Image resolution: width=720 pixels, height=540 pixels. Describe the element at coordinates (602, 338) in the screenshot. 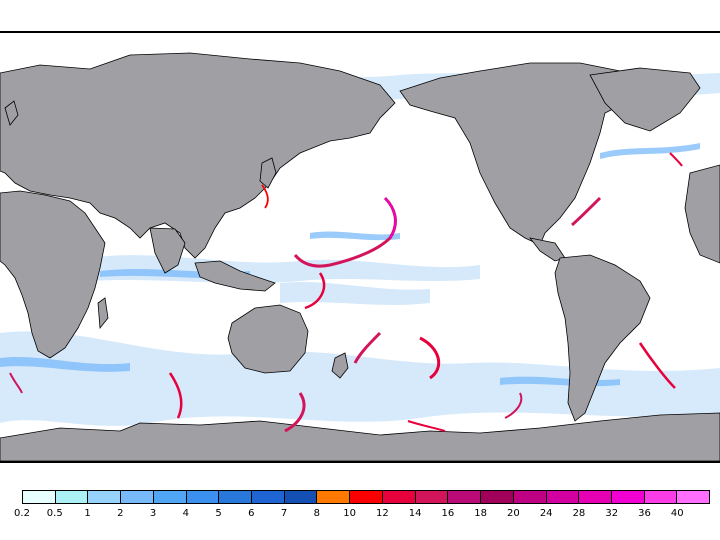

I see `south-america-landmass` at that location.